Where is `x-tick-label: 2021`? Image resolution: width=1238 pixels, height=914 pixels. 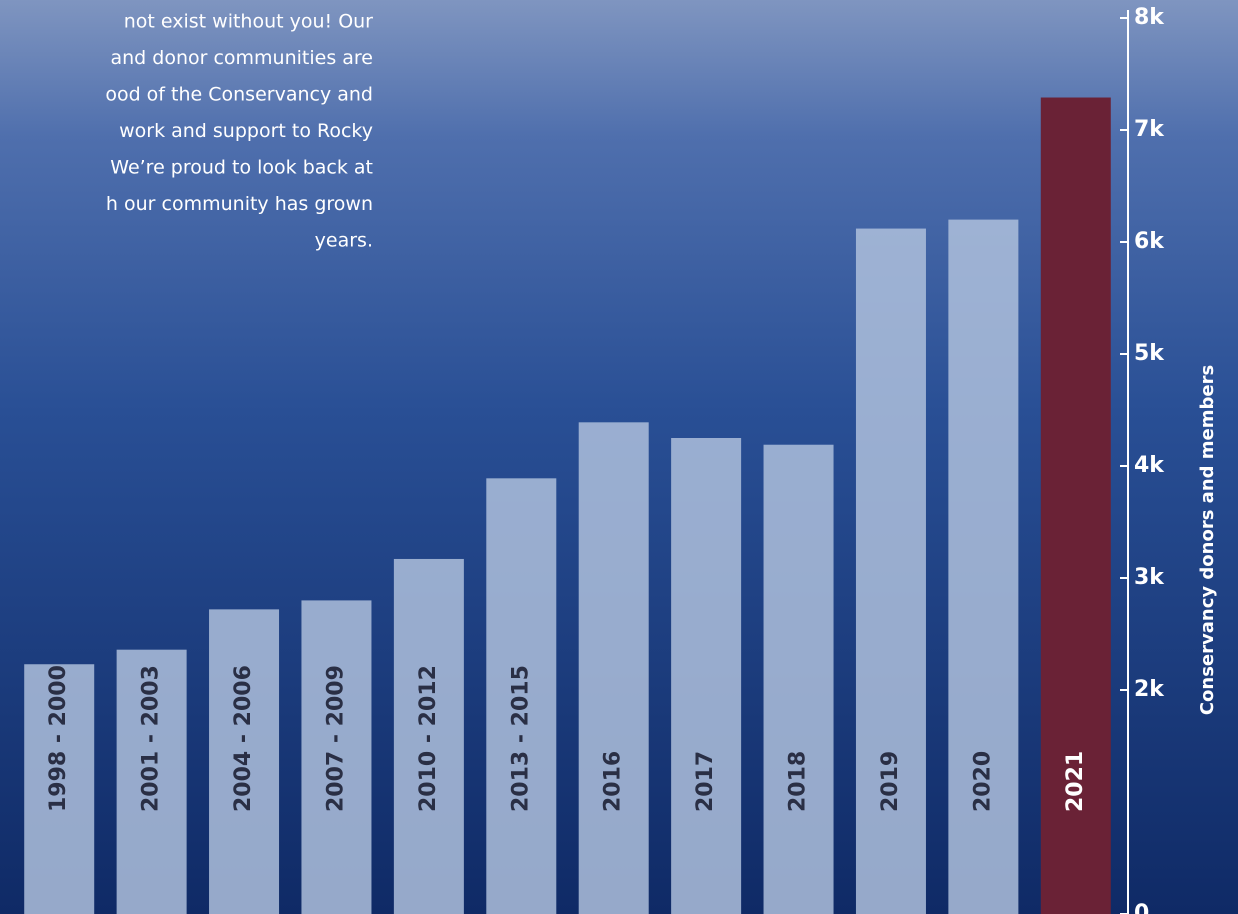
x-tick-label: 2021 is located at coordinates (1075, 781).